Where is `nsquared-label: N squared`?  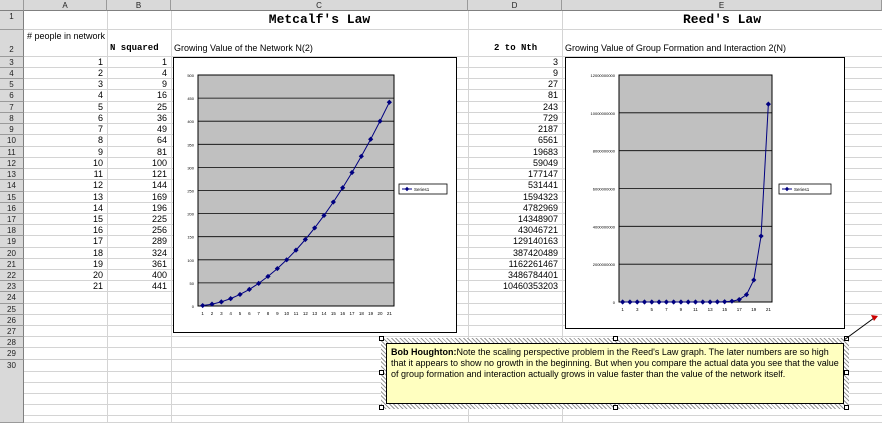 nsquared-label: N squared is located at coordinates (134, 48).